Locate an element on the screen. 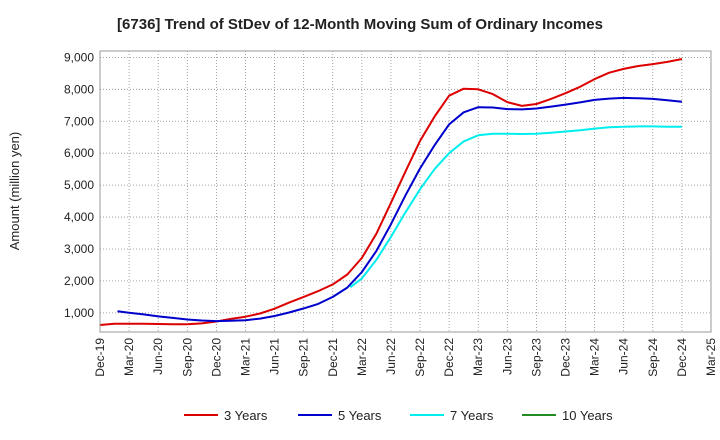  x-tick-label: Dec-24 is located at coordinates (682, 357).